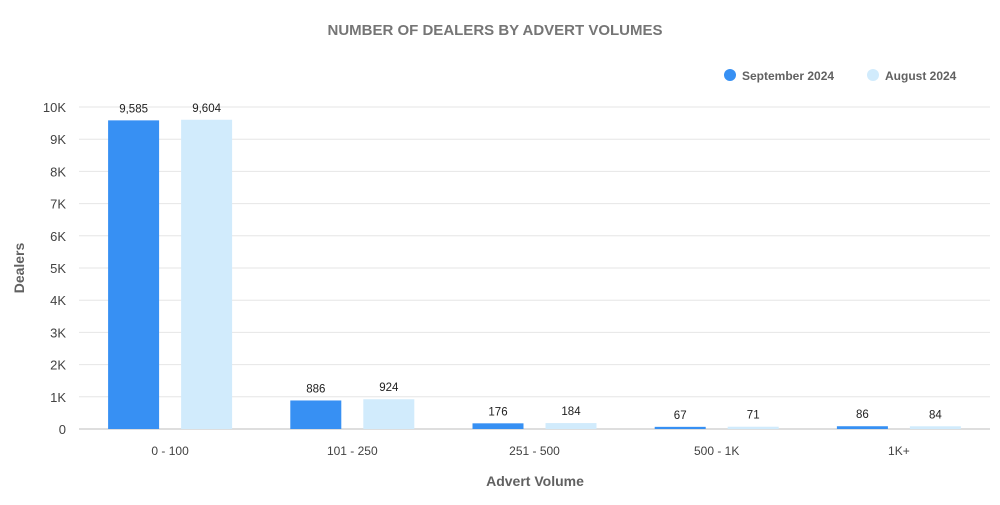  Describe the element at coordinates (716, 451) in the screenshot. I see `x-tick-label: 500 - 1K` at that location.